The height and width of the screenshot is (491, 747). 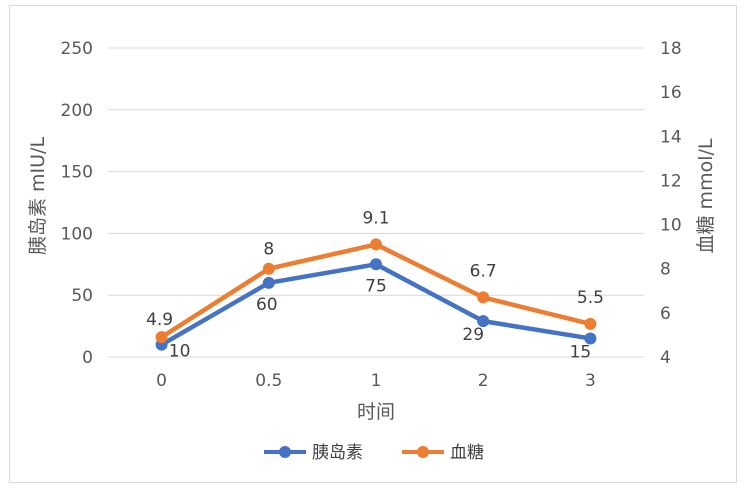 I want to click on right-tick-label: 10, so click(x=671, y=226).